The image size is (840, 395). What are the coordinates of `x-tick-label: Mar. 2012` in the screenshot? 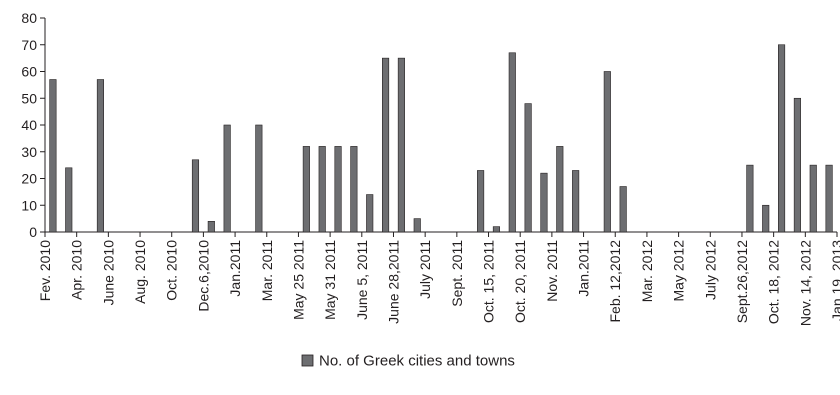 It's located at (647, 271).